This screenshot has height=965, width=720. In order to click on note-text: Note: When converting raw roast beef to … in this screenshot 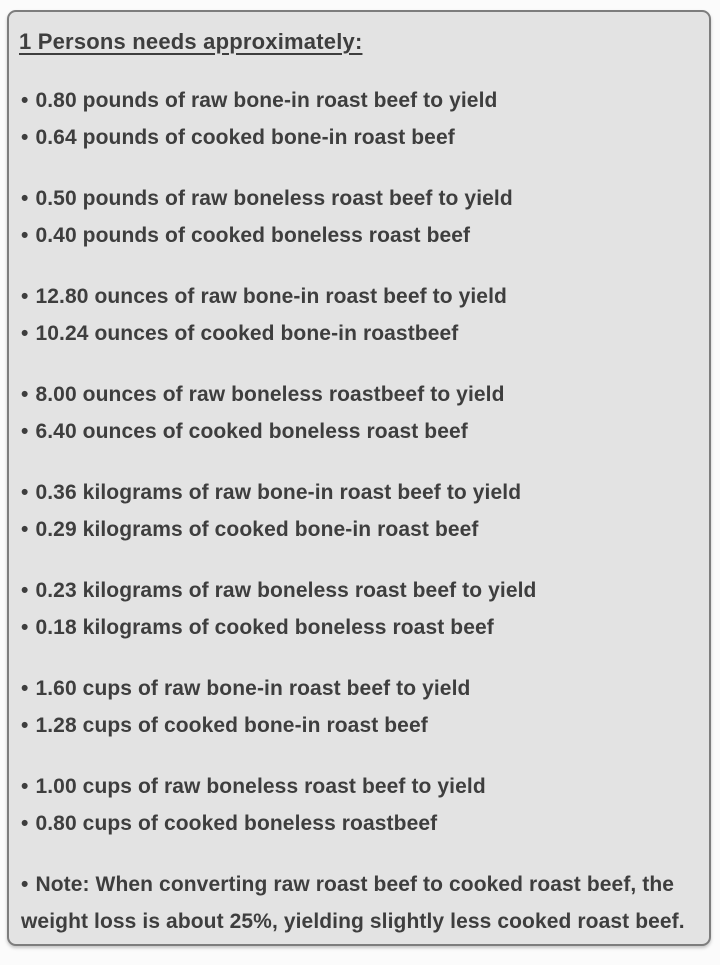, I will do `click(353, 903)`.